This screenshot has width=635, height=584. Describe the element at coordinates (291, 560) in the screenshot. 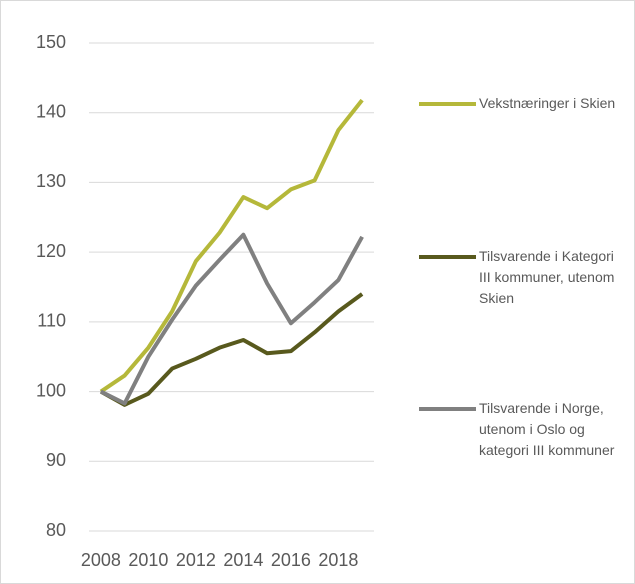

I see `x-tick-label: 2016` at that location.